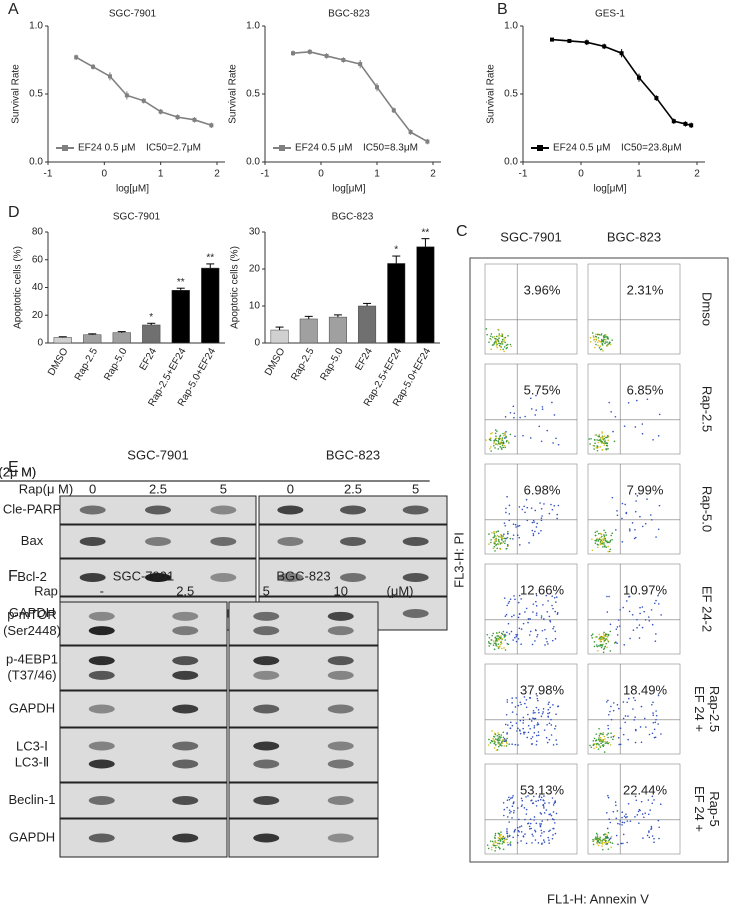 This screenshot has height=913, width=740. Describe the element at coordinates (32, 745) in the screenshot. I see `row-label: LC3-Ⅰ` at that location.